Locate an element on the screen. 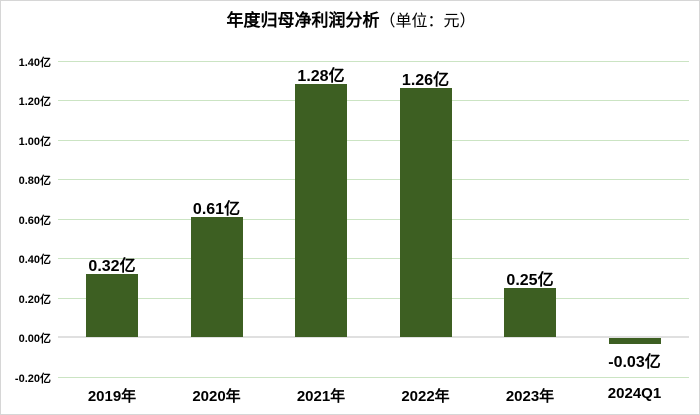  y-axis-tick-label: 0.40亿 is located at coordinates (34, 260).